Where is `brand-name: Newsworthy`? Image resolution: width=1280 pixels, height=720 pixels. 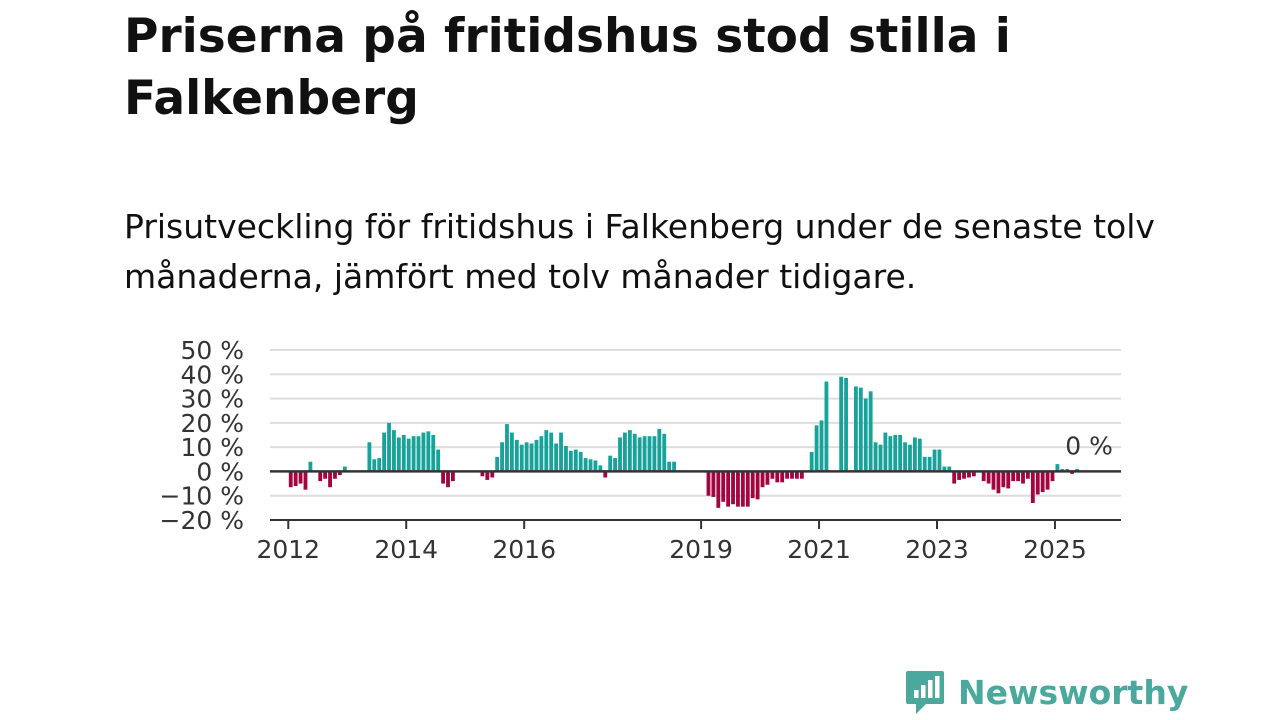
brand-name: Newsworthy is located at coordinates (1073, 692).